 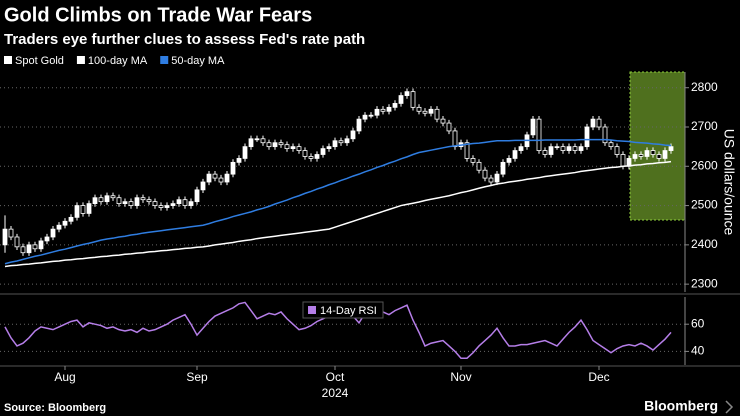 I want to click on x-tick-label: Aug, so click(x=64, y=377).